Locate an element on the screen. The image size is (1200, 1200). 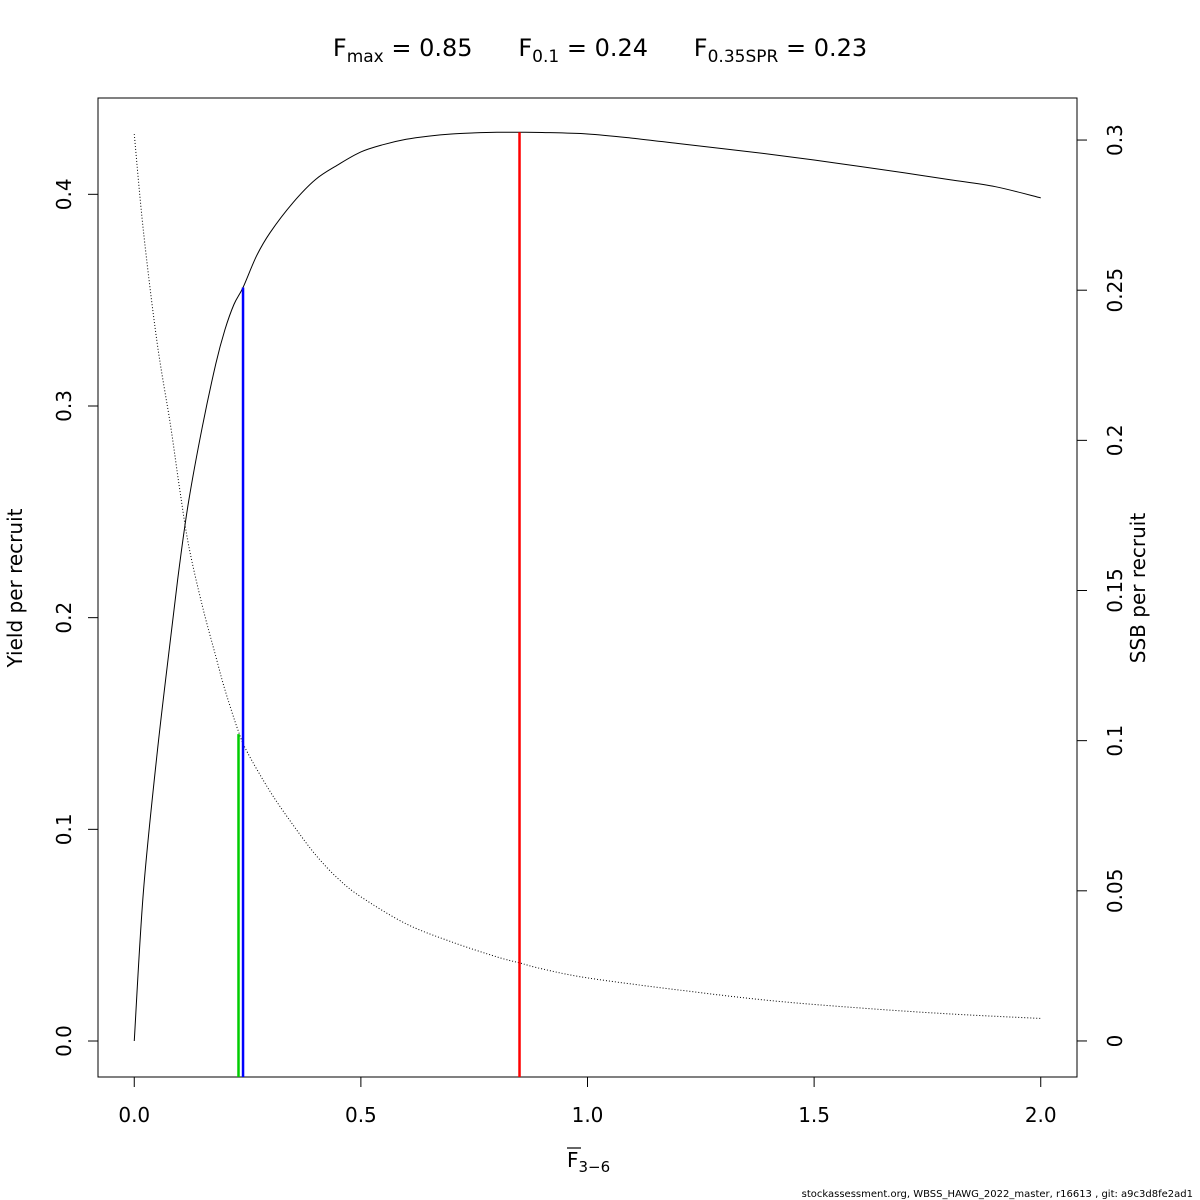
y-left-tick-label: 0.1 is located at coordinates (64, 829).